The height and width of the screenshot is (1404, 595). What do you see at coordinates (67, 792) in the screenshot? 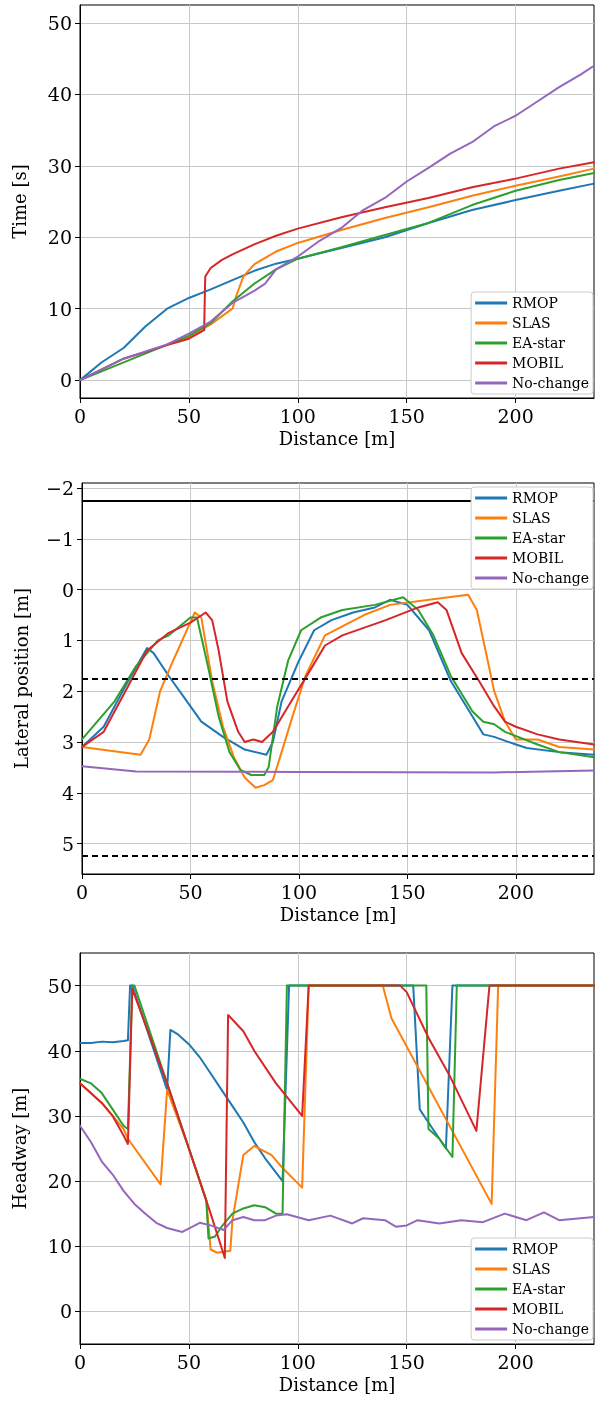
I see `y-tick-label: 4` at bounding box center [67, 792].